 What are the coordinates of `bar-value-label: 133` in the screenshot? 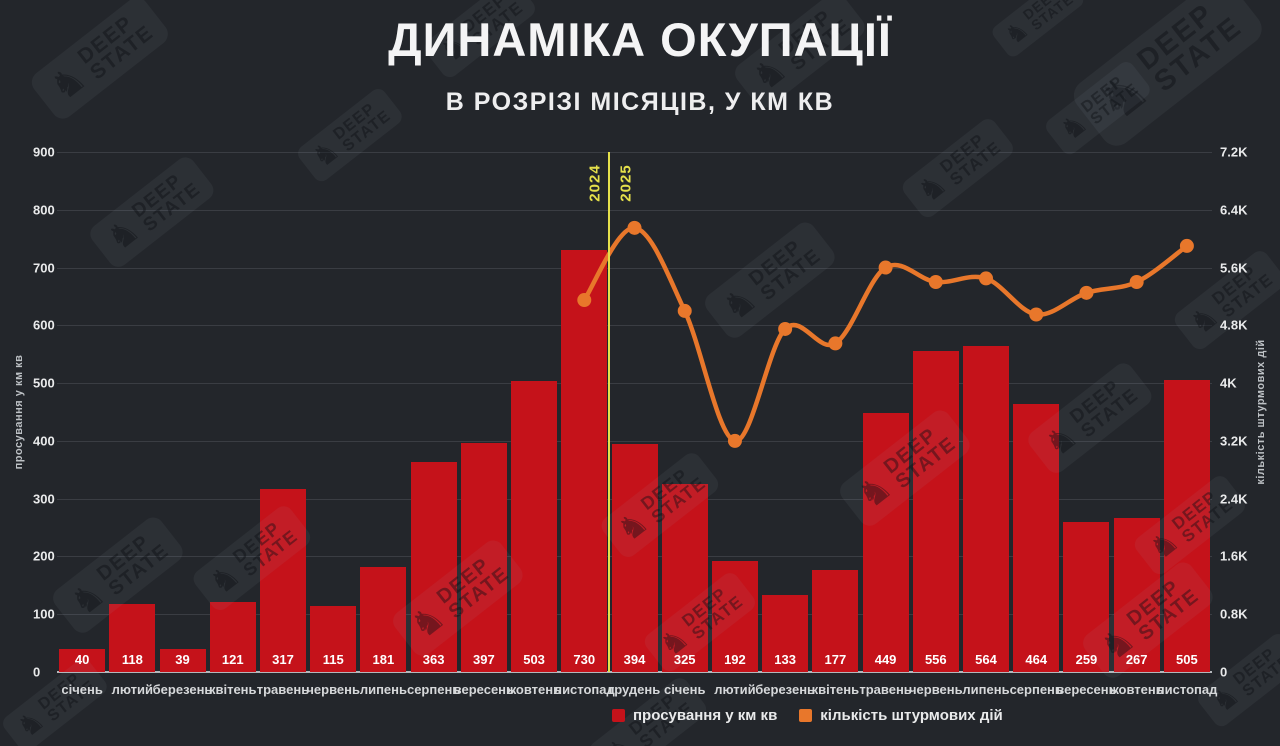 It's located at (785, 659).